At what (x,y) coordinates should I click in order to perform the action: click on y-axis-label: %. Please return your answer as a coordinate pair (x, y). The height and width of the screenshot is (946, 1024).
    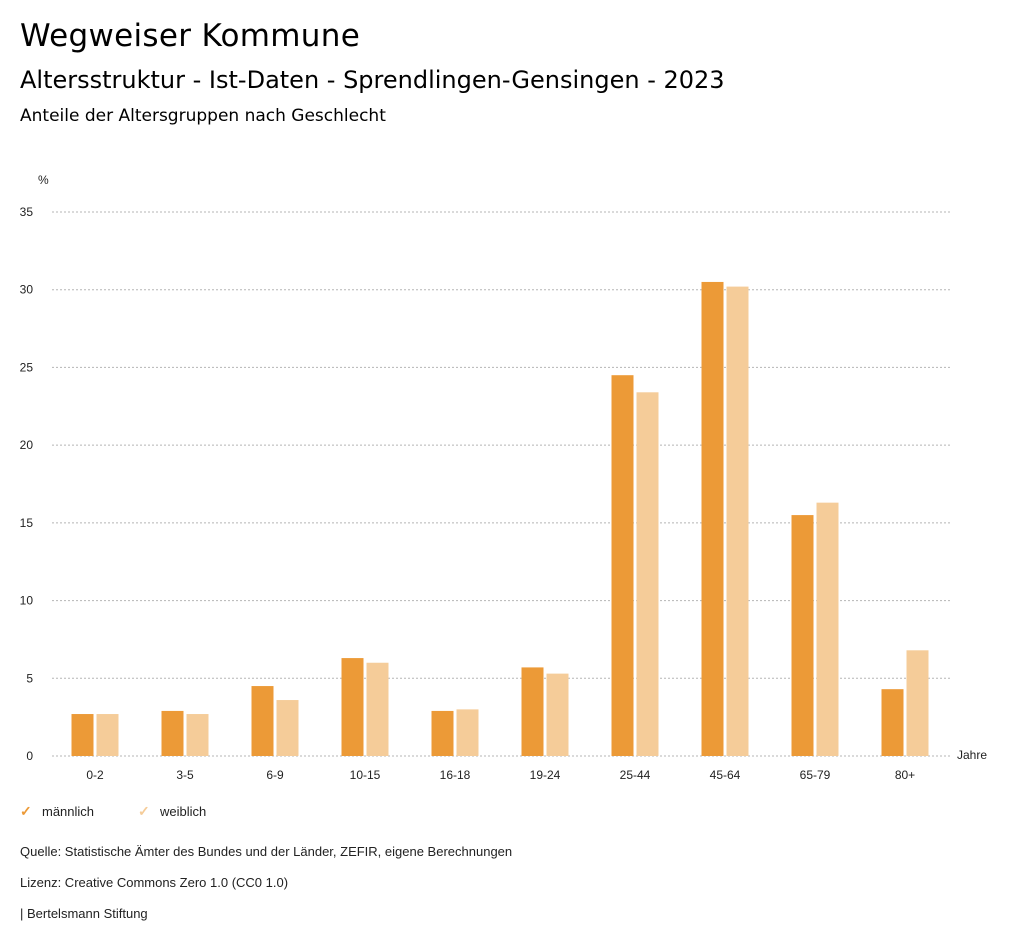
    Looking at the image, I should click on (43, 180).